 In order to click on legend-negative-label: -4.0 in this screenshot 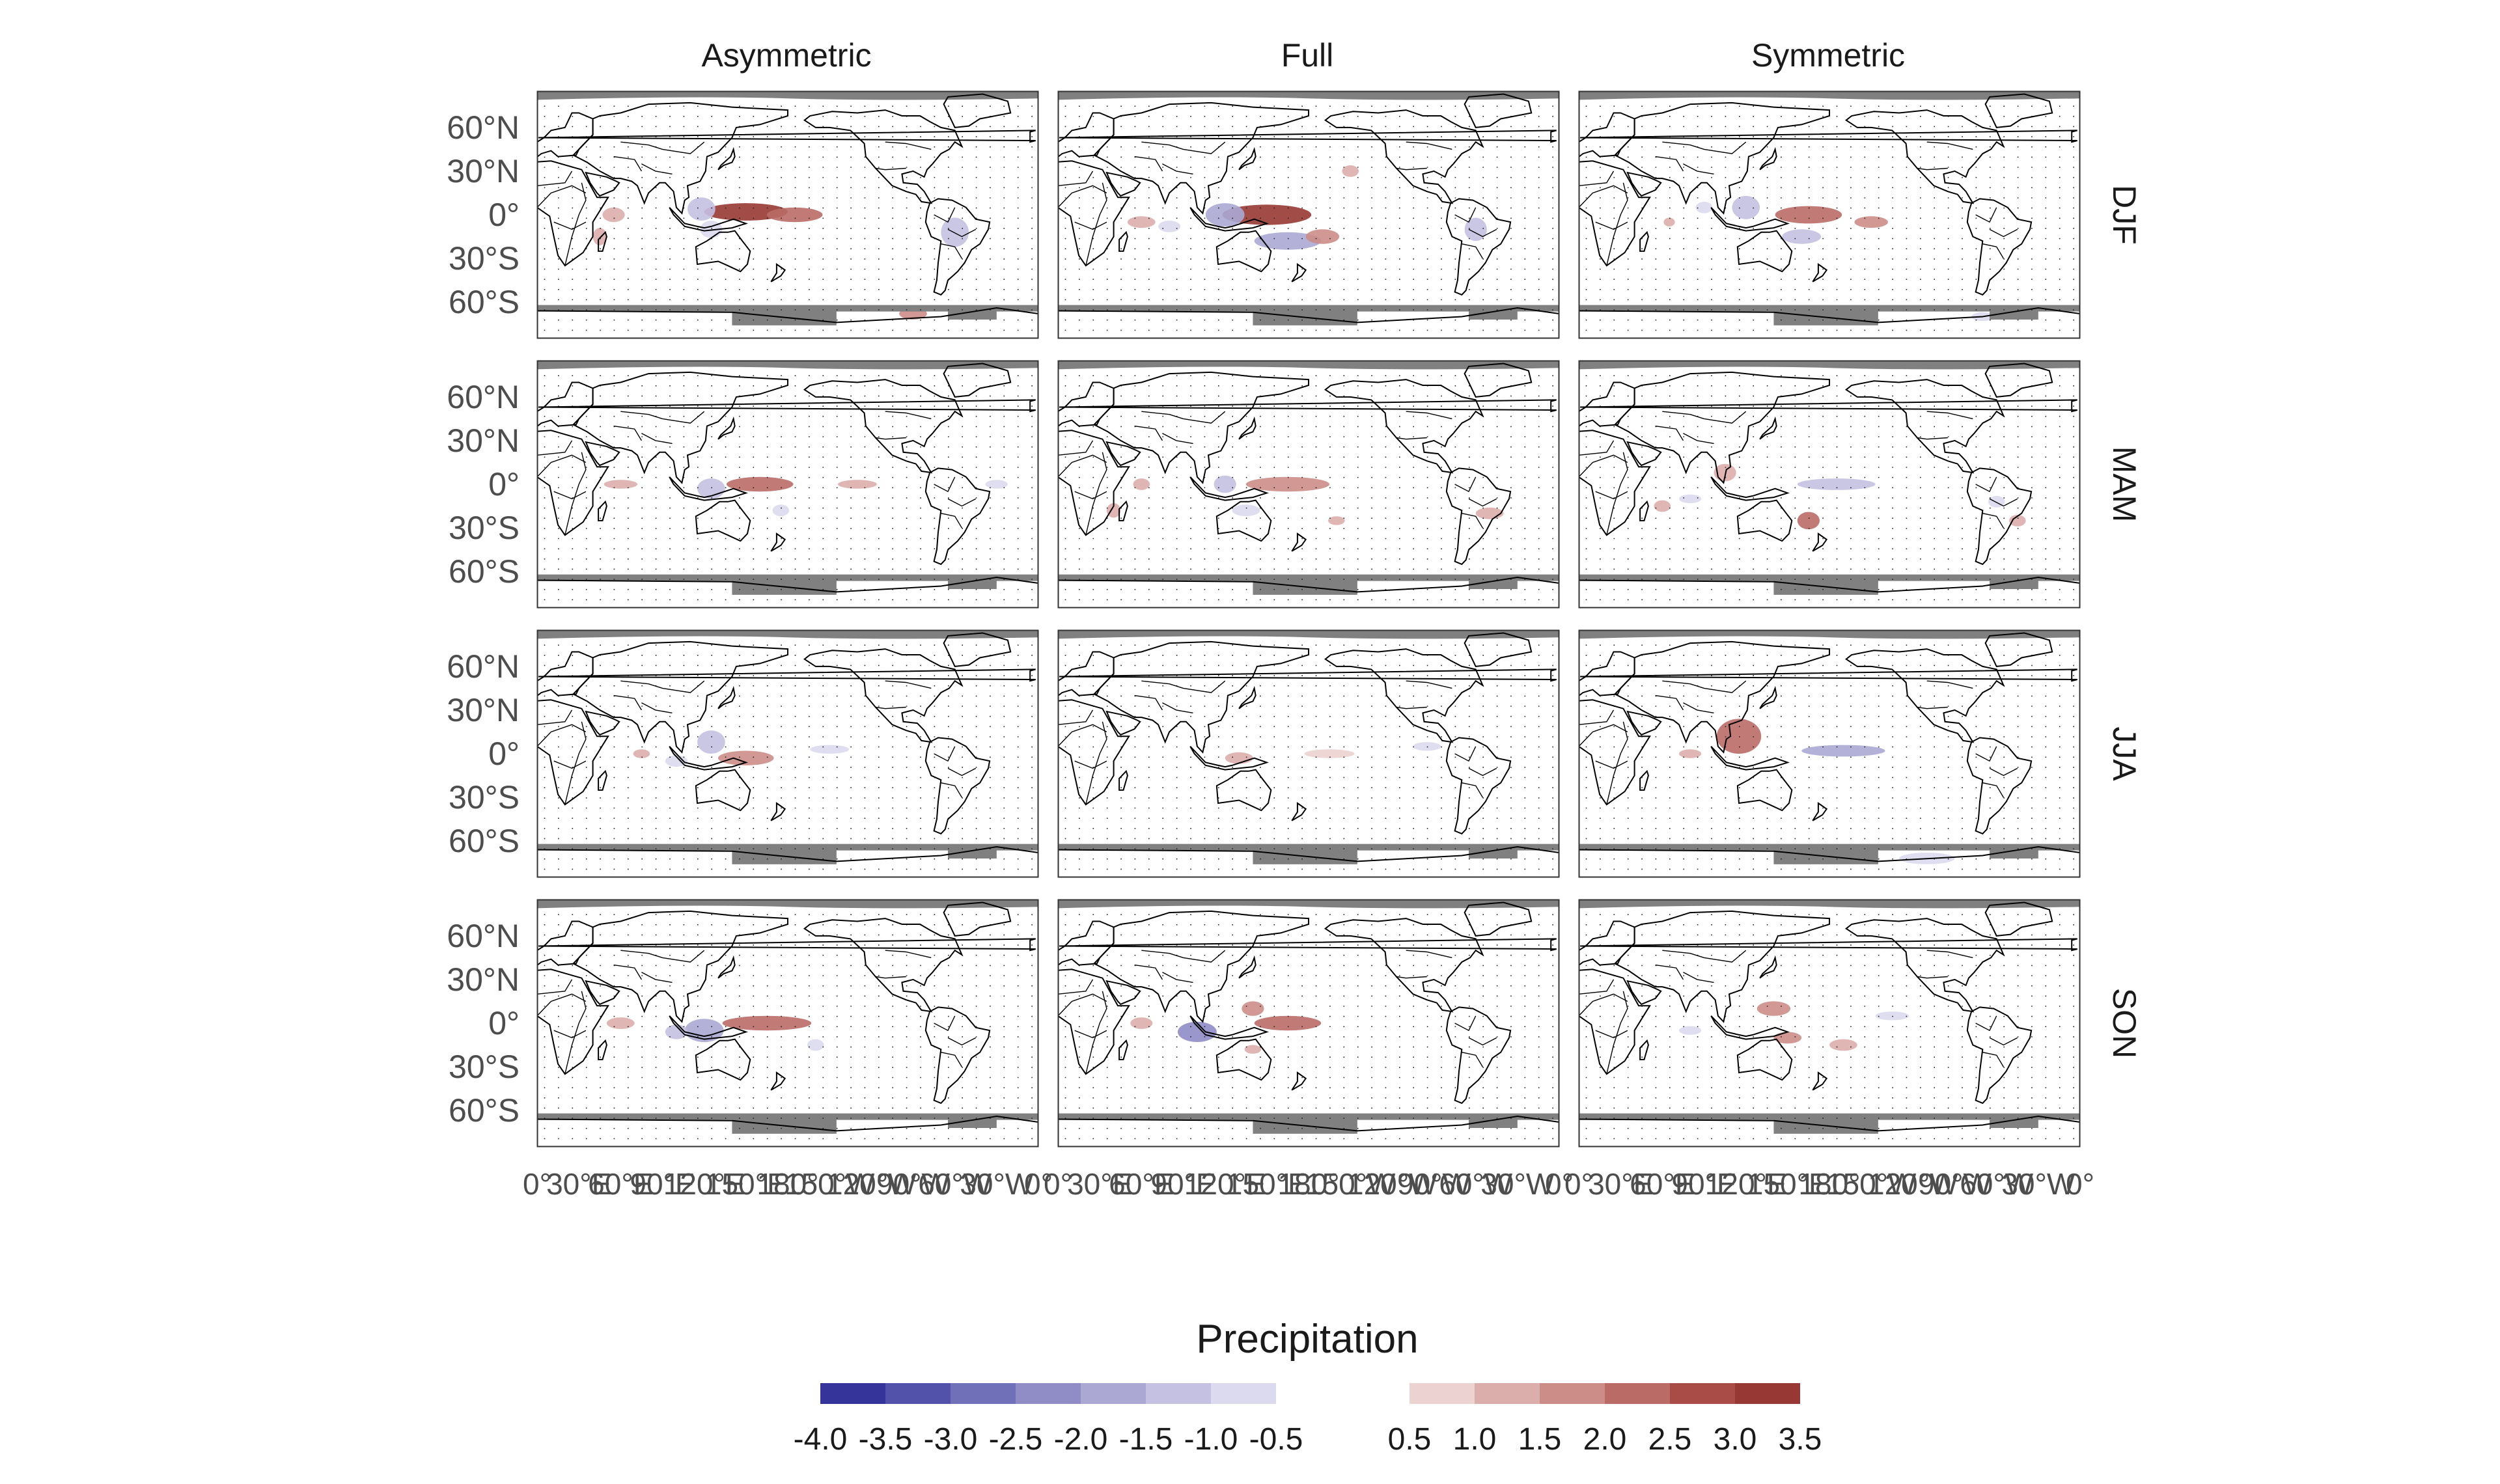, I will do `click(821, 1439)`.